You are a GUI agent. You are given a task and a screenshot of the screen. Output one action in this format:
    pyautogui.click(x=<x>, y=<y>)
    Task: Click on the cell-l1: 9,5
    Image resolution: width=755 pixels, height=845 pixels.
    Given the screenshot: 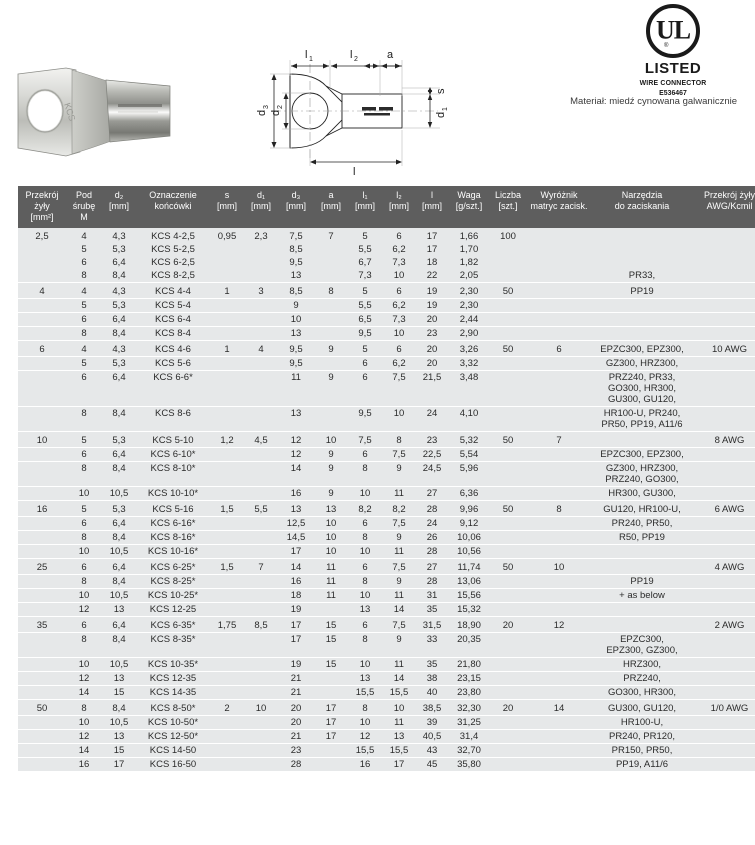 What is the action you would take?
    pyautogui.click(x=365, y=419)
    